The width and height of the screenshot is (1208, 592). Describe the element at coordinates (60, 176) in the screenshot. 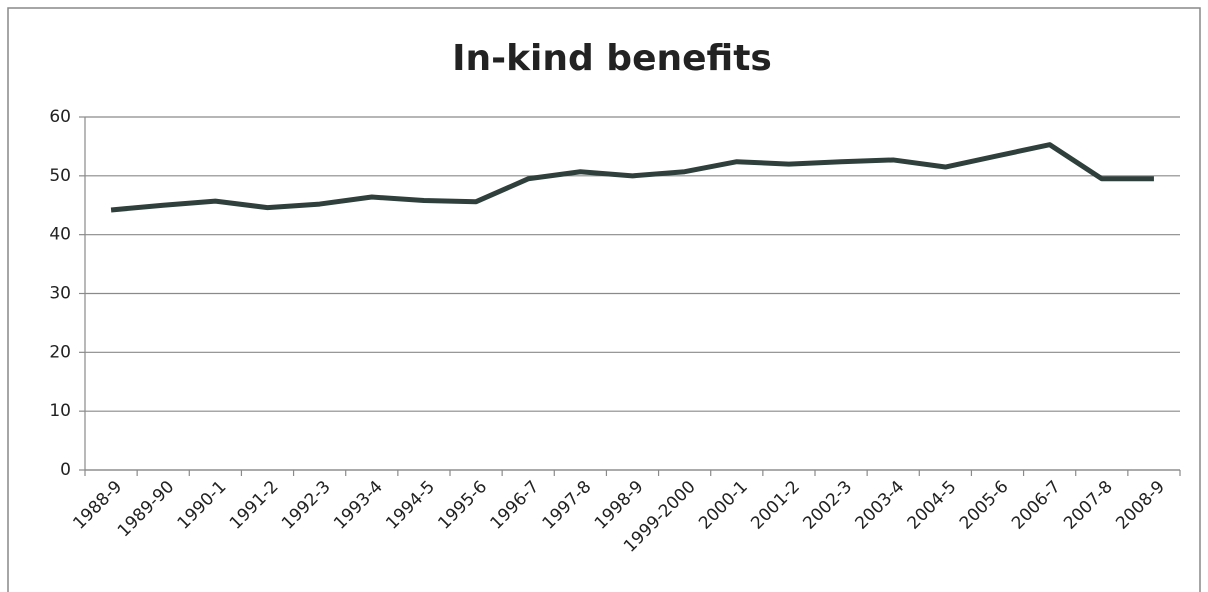

I see `y-tick-label: 50` at that location.